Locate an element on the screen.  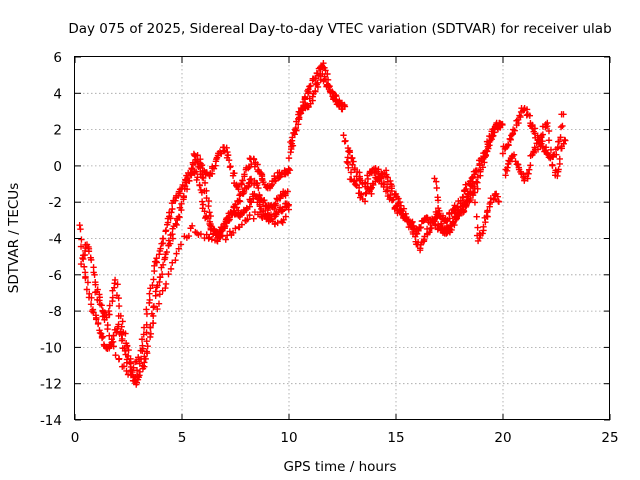
x-axis-label: GPS time / hours is located at coordinates (339, 467).